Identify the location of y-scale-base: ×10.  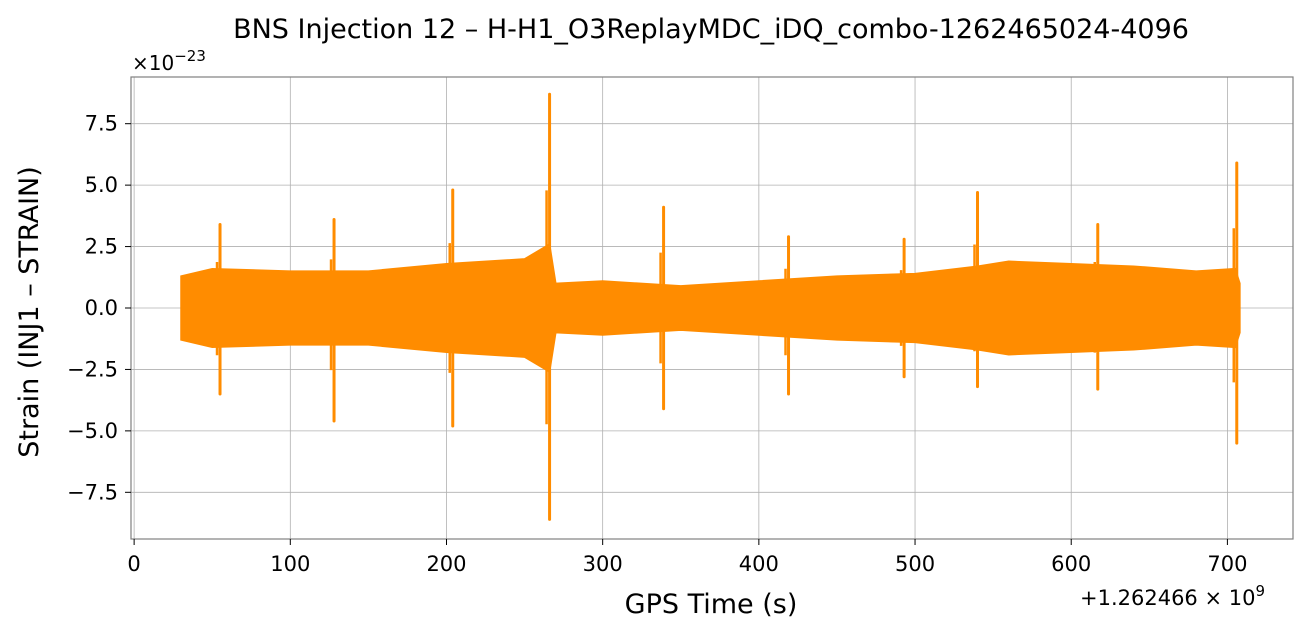
(153, 63).